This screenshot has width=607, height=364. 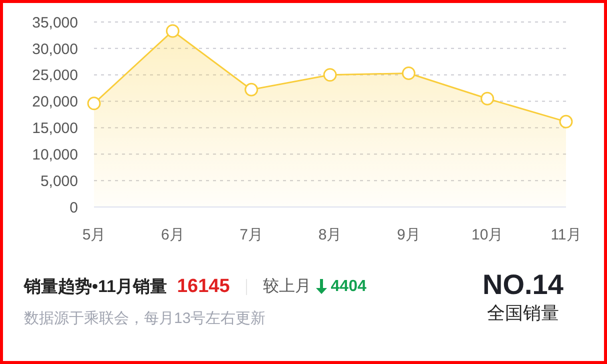 What do you see at coordinates (59, 181) in the screenshot?
I see `y-tick-label: 5,000` at bounding box center [59, 181].